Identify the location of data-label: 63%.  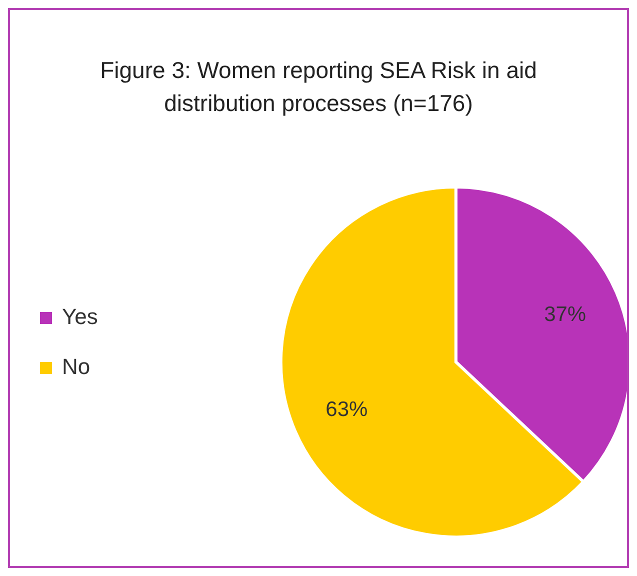
(347, 409).